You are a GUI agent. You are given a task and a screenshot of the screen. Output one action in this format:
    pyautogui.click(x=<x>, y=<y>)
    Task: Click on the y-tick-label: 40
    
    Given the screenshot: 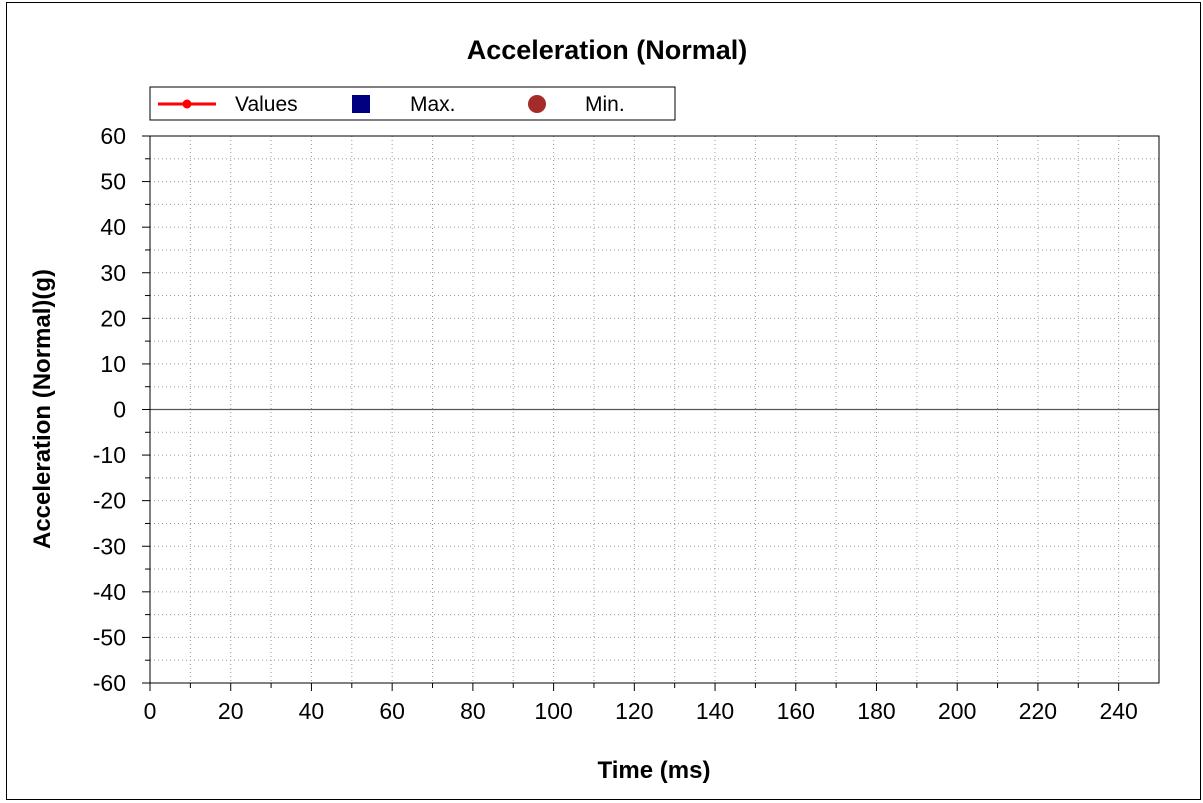 What is the action you would take?
    pyautogui.click(x=113, y=227)
    